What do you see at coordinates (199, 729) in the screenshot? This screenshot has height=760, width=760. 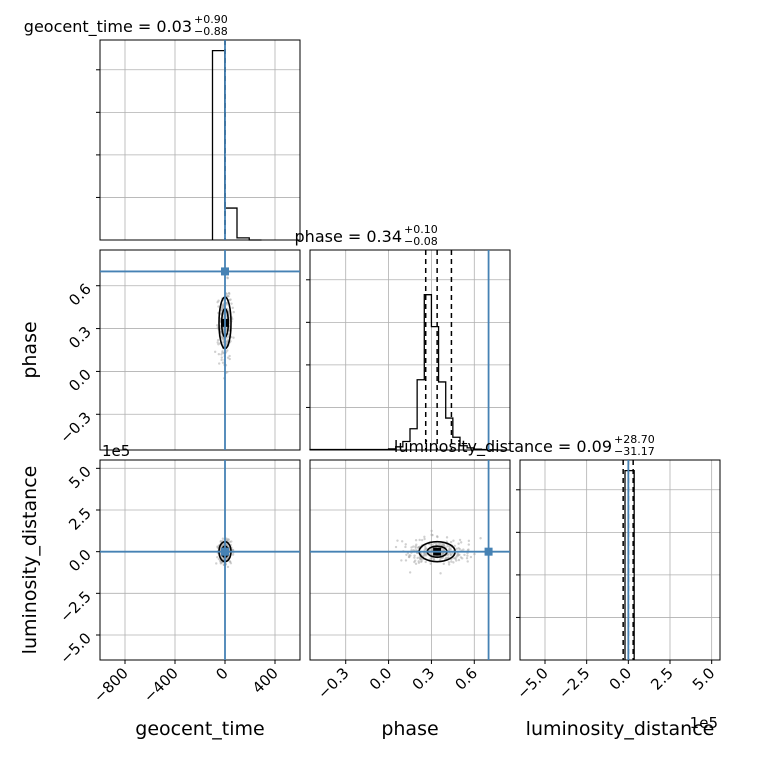 I see `x-axis-label-geocent_time: geocent_time` at bounding box center [199, 729].